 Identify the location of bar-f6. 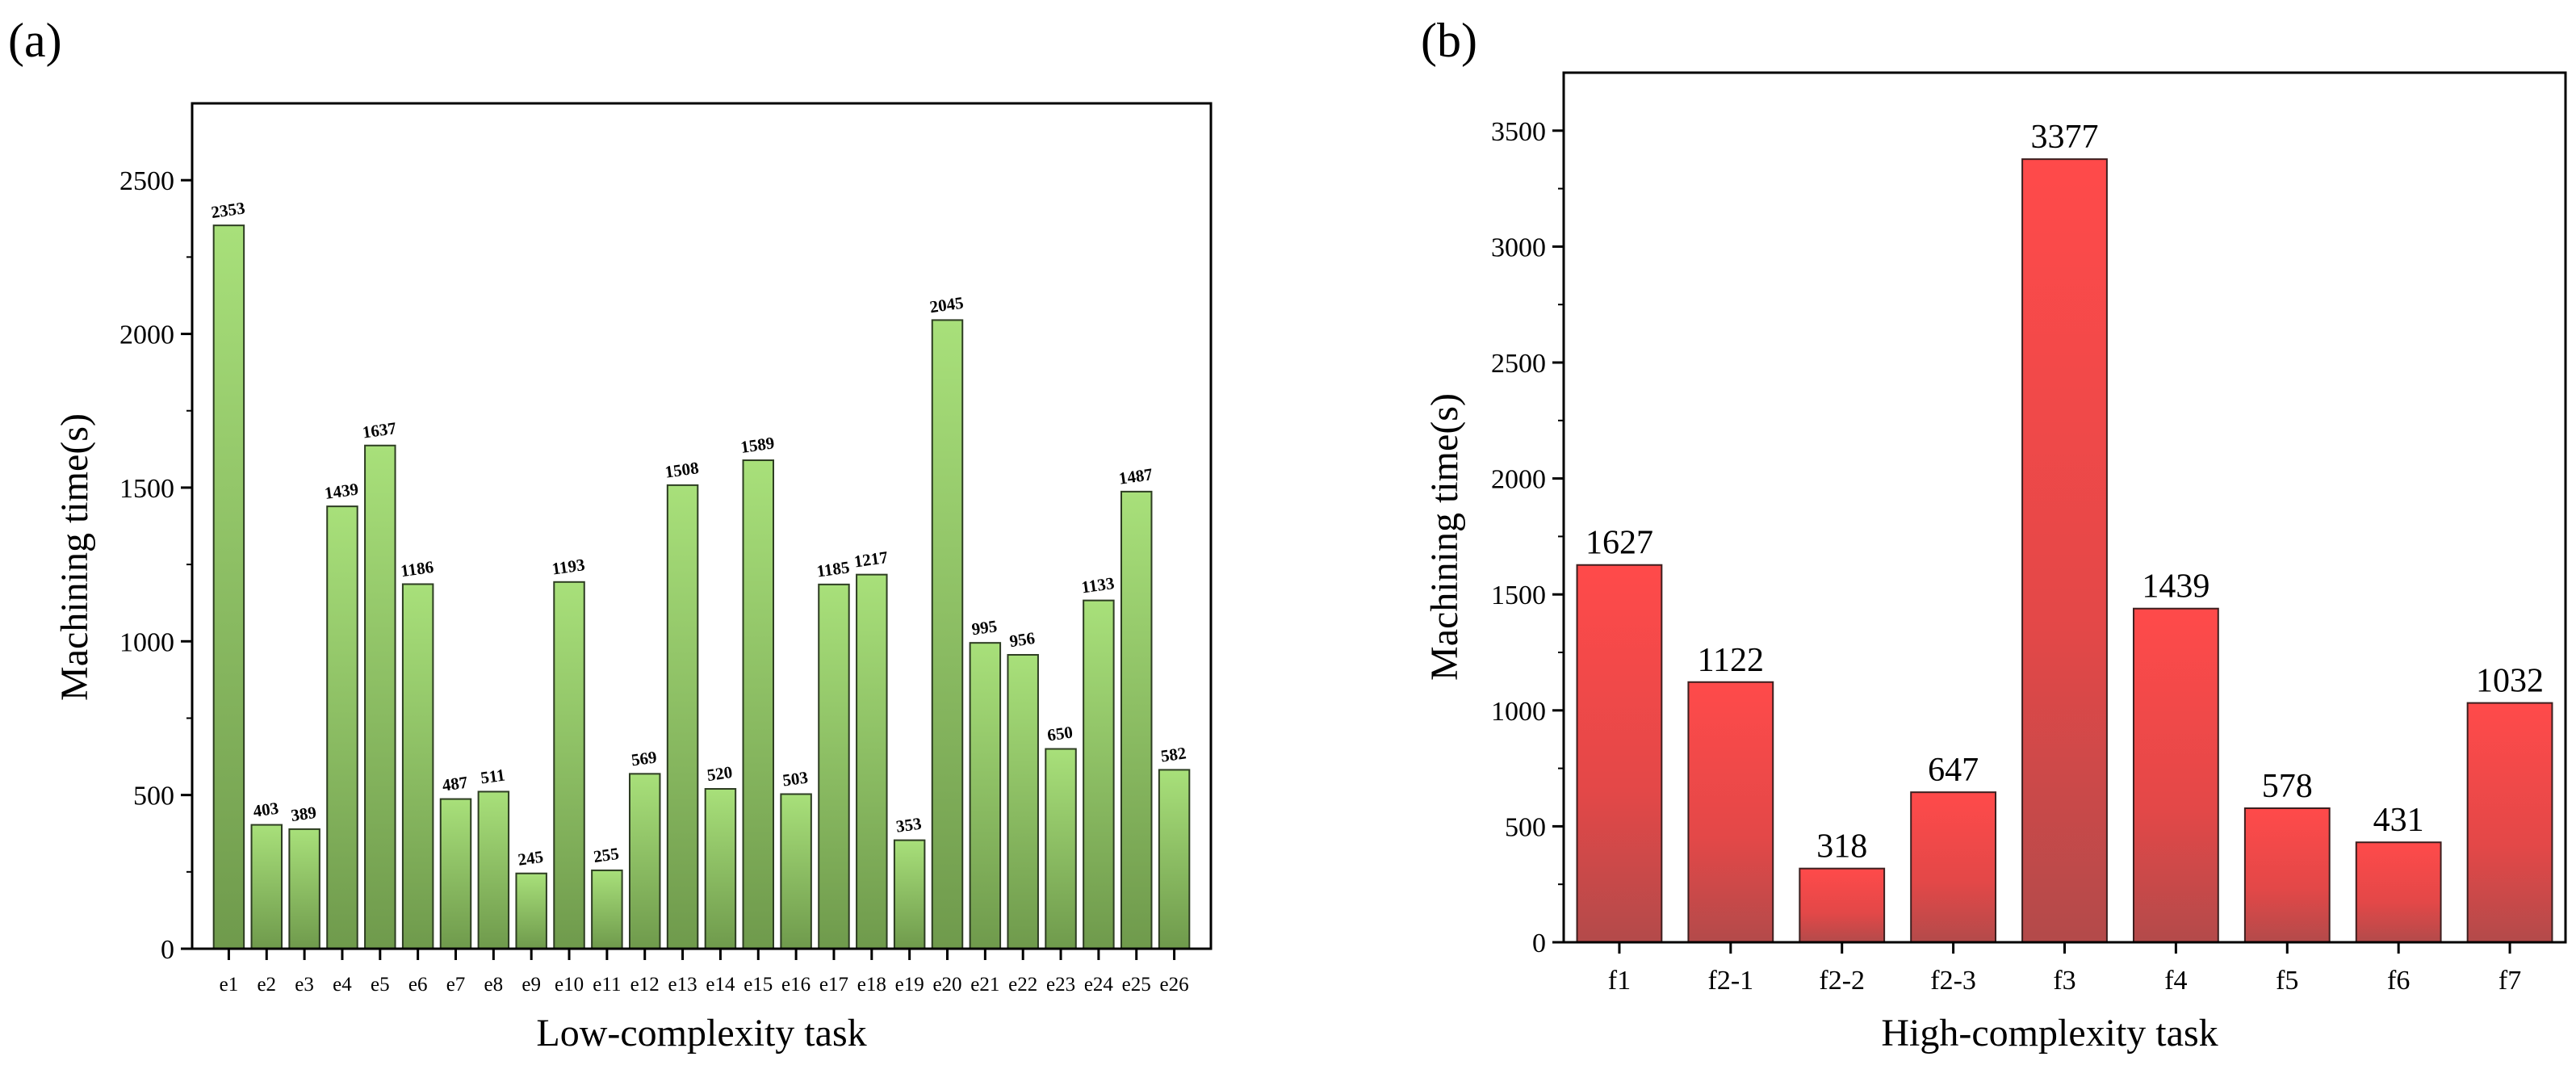
(2398, 892).